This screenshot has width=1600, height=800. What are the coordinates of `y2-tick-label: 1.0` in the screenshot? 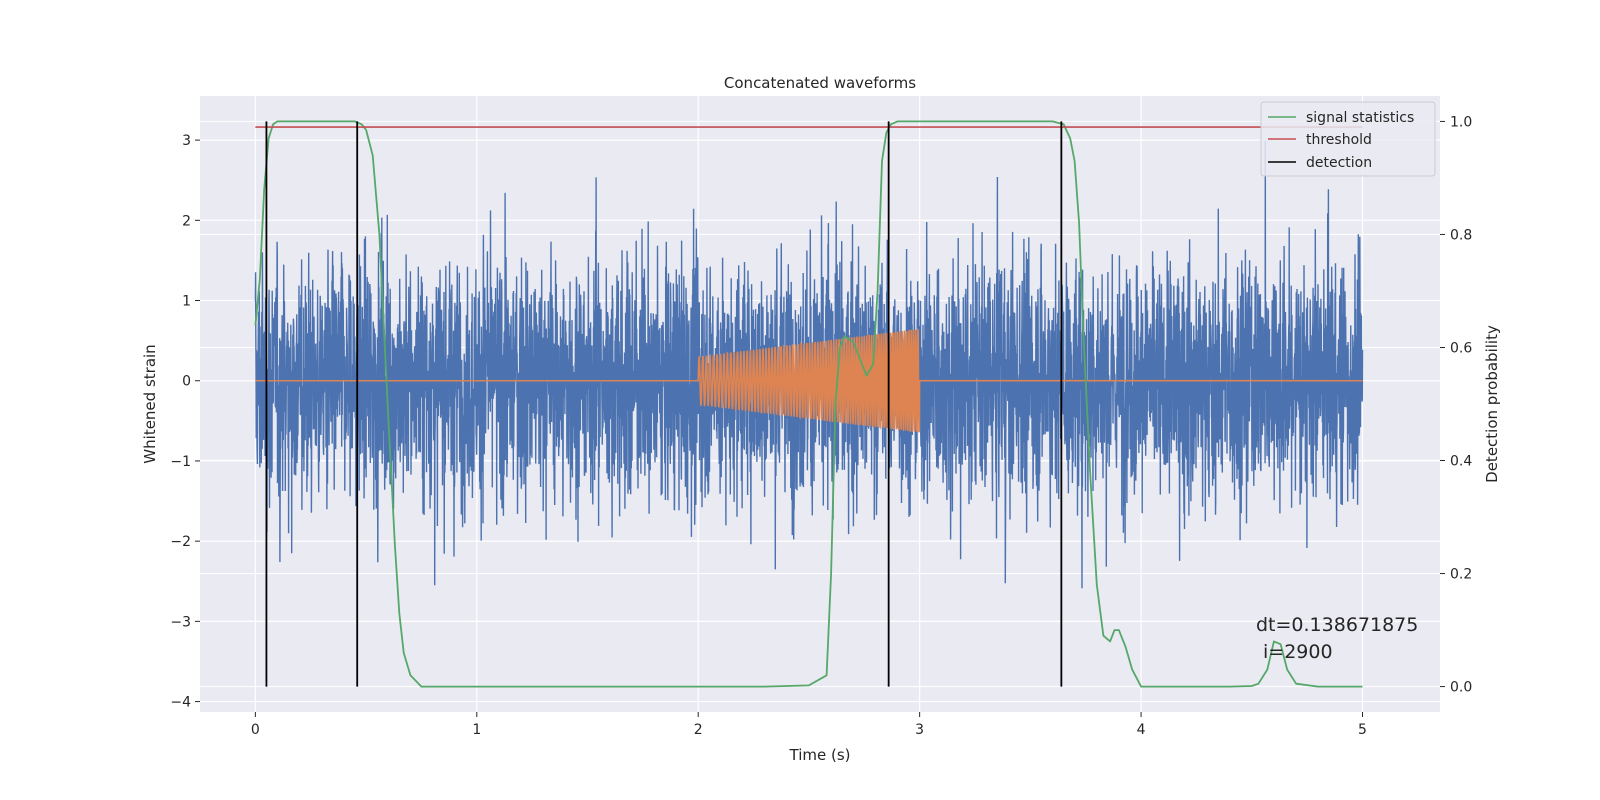 It's located at (1461, 122).